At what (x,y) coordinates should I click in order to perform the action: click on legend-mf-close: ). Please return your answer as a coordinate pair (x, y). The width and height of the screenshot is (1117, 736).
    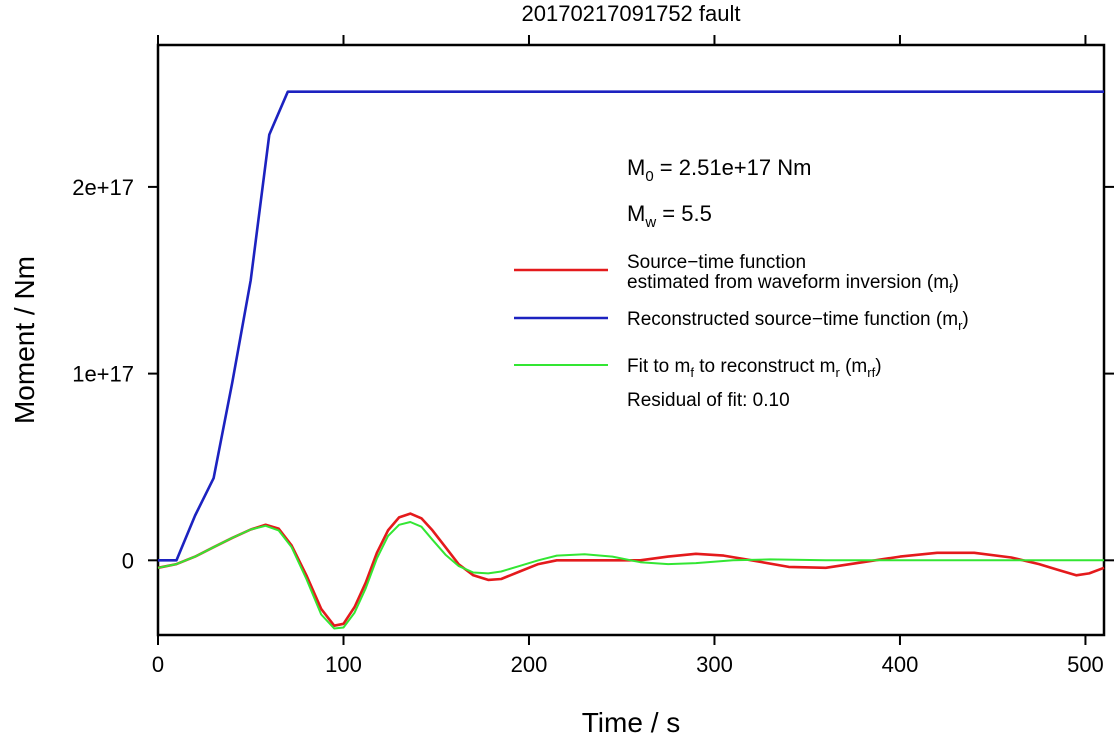
    Looking at the image, I should click on (956, 282).